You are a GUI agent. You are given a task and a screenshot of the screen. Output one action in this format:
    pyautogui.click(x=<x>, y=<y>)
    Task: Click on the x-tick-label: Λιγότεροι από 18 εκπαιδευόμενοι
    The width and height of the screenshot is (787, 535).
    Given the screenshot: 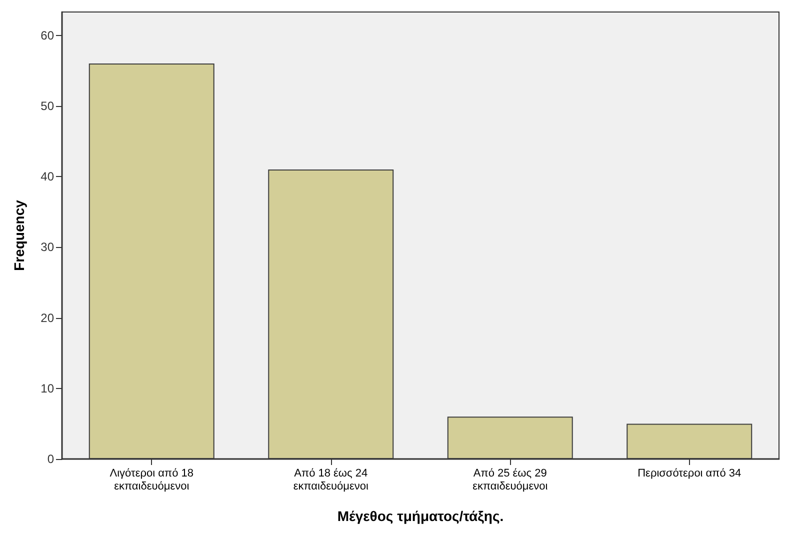 What is the action you would take?
    pyautogui.click(x=152, y=480)
    